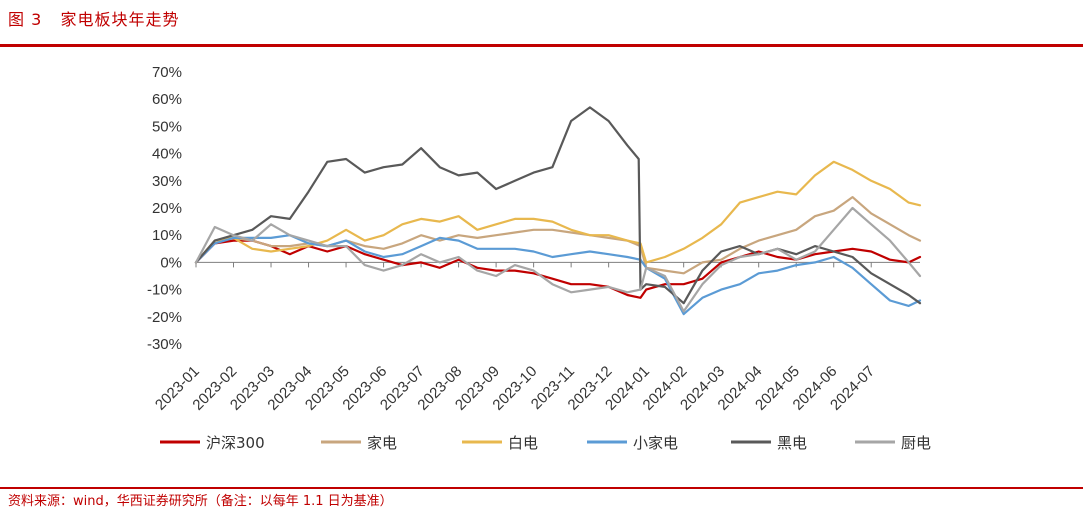 The image size is (1083, 514). What do you see at coordinates (792, 443) in the screenshot?
I see `legend-label: 黑电` at bounding box center [792, 443].